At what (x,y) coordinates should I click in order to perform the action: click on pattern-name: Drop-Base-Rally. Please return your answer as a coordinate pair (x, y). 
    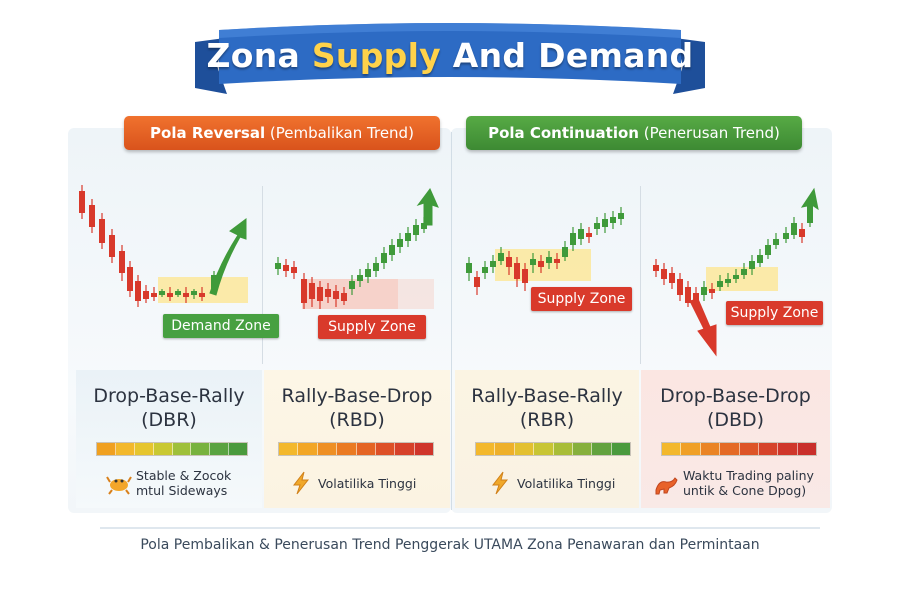
    Looking at the image, I should click on (169, 396).